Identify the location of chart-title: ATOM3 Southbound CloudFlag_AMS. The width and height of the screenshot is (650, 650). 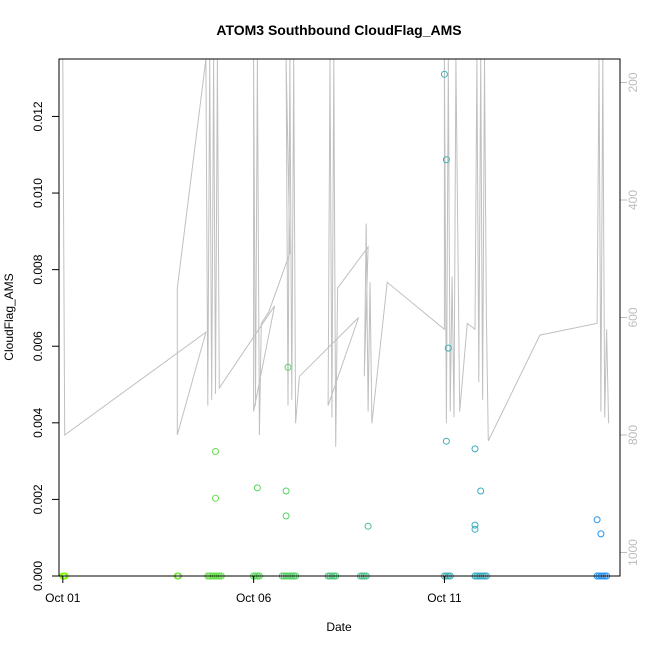
(338, 30).